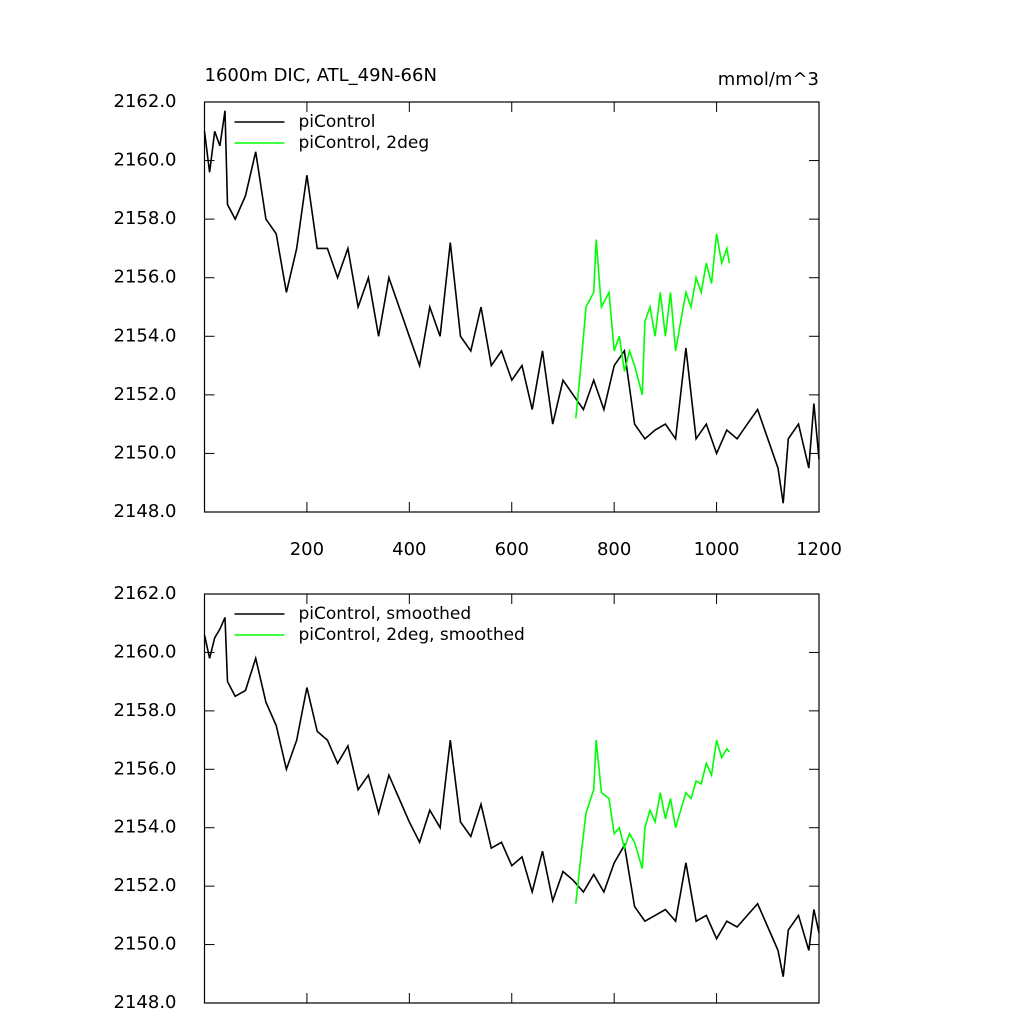  Describe the element at coordinates (717, 549) in the screenshot. I see `x-tick-label: 1000` at that location.